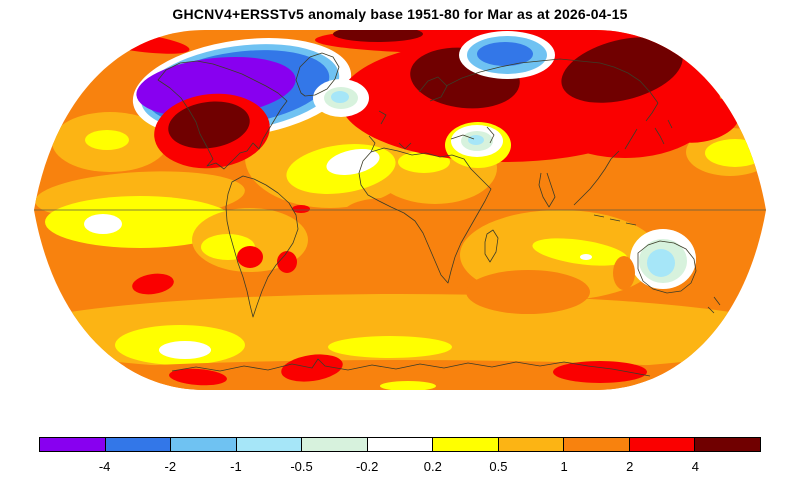  Describe the element at coordinates (564, 466) in the screenshot. I see `colorbar-tick-1: 1` at that location.